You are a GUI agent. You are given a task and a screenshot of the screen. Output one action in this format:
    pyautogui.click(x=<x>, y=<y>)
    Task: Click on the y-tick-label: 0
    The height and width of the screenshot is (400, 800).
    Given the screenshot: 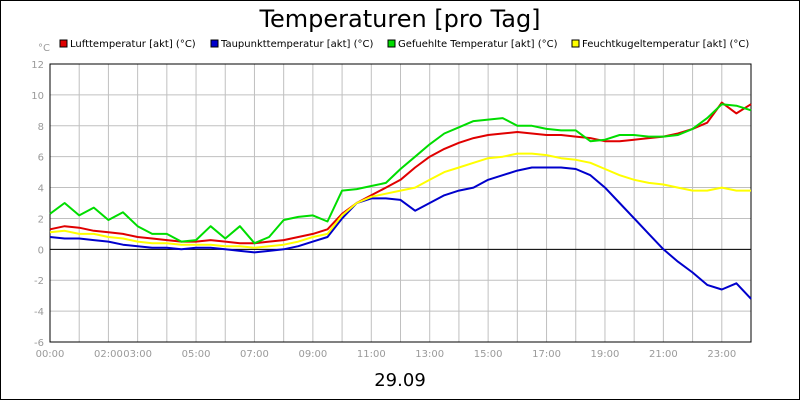 What is the action you would take?
    pyautogui.click(x=41, y=250)
    